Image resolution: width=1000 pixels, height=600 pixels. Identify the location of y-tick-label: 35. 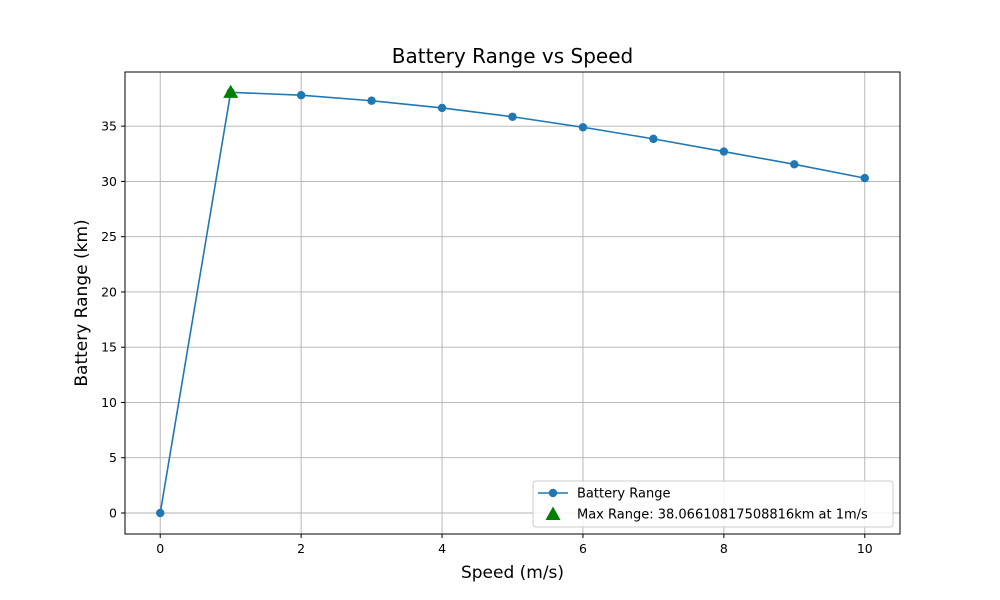
(109, 126).